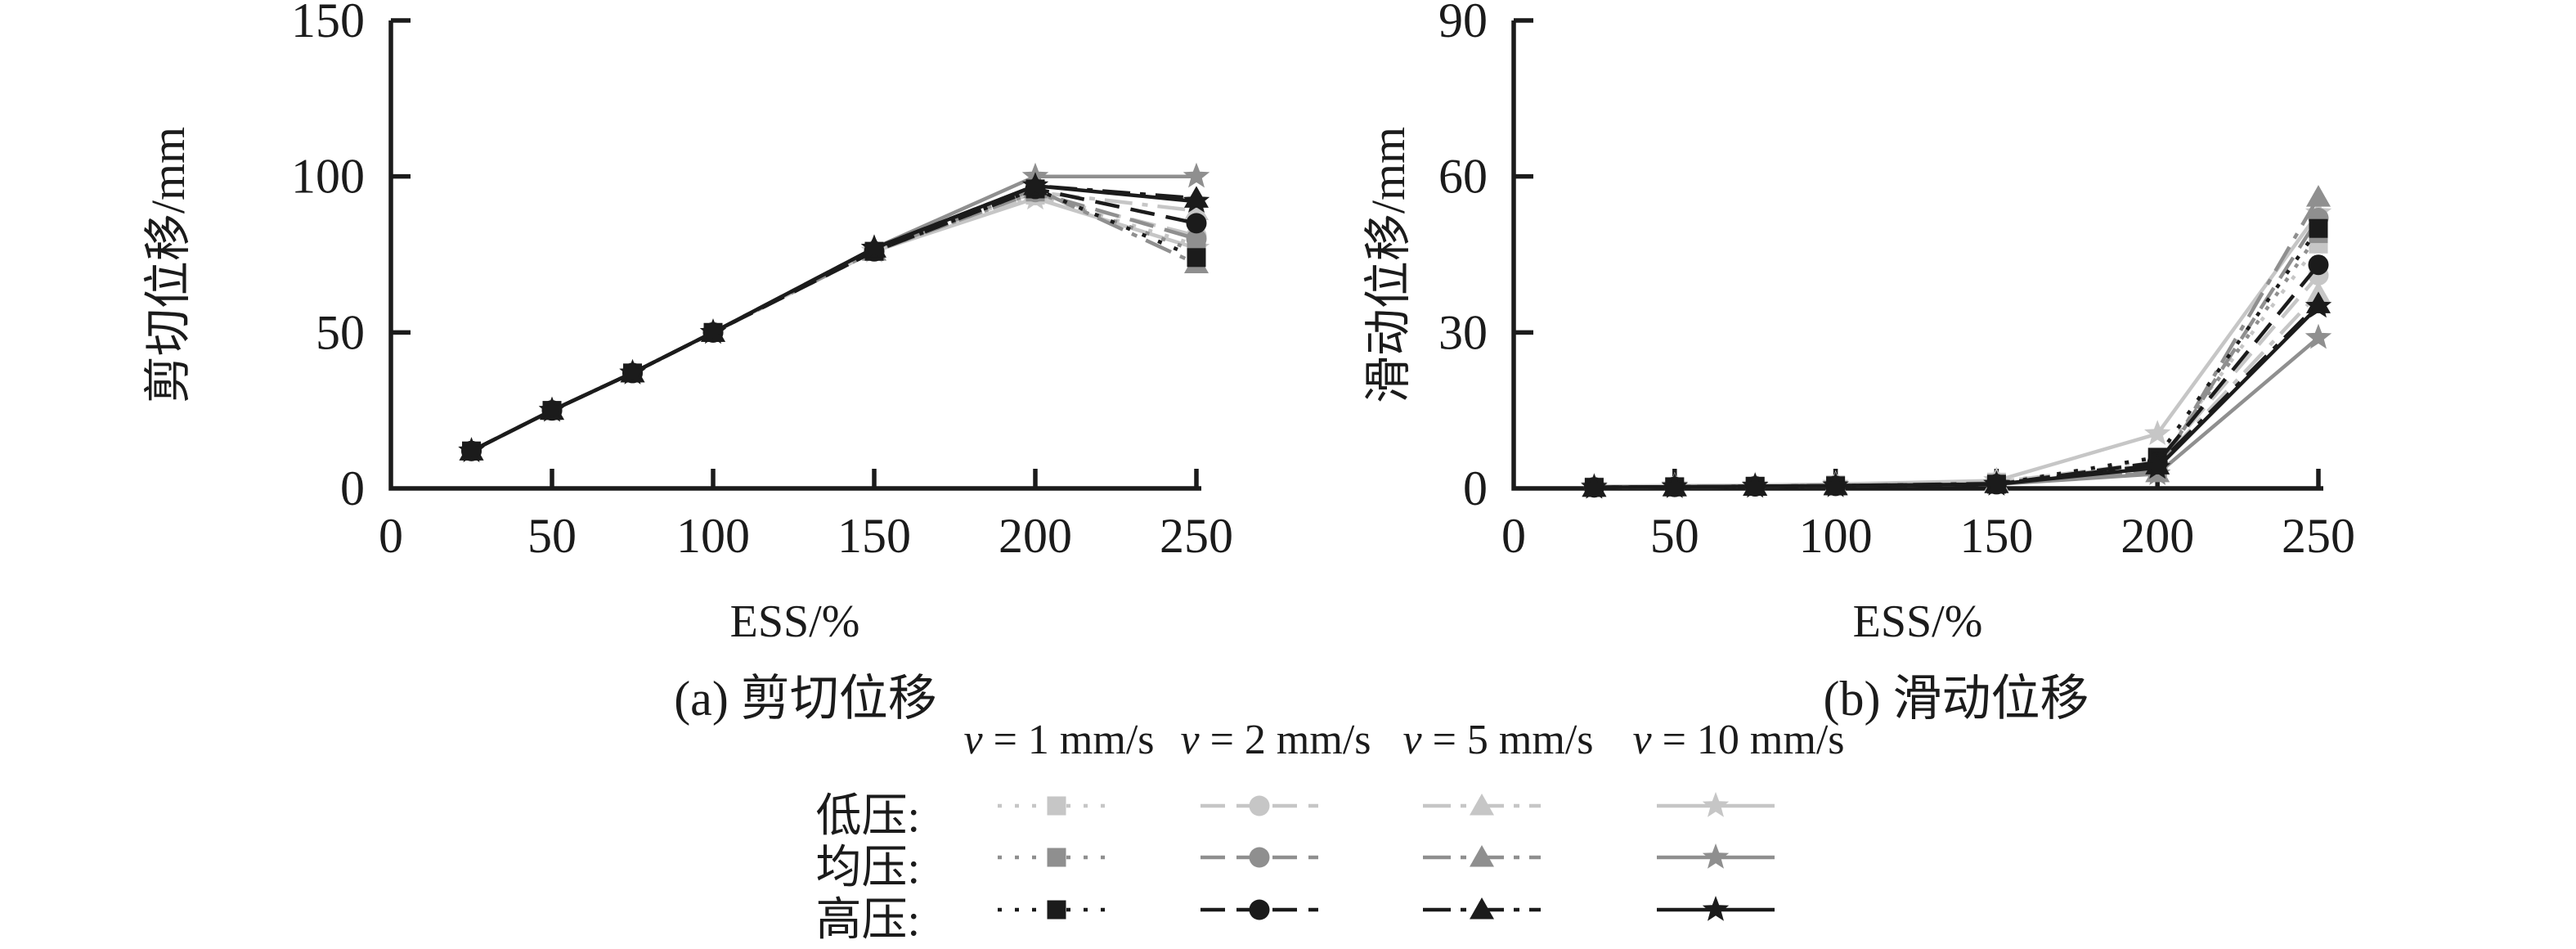 This screenshot has height=949, width=2576. What do you see at coordinates (1059, 740) in the screenshot?
I see `legend-header-v1: v = 1 mm/s` at bounding box center [1059, 740].